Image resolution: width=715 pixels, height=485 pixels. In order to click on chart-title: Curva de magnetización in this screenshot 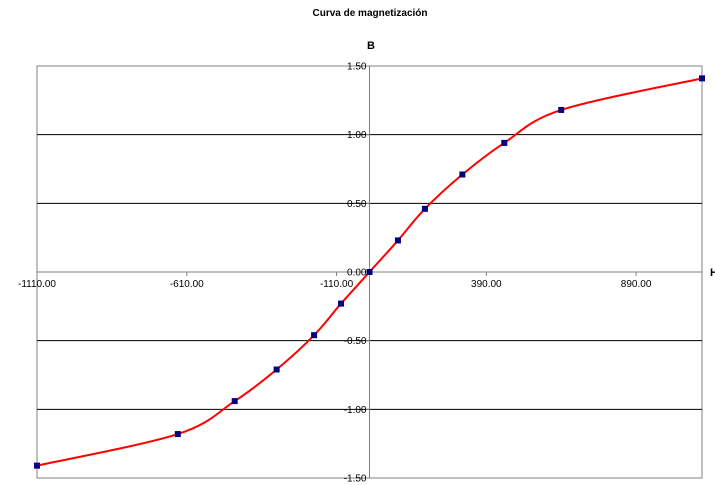, I will do `click(369, 13)`.